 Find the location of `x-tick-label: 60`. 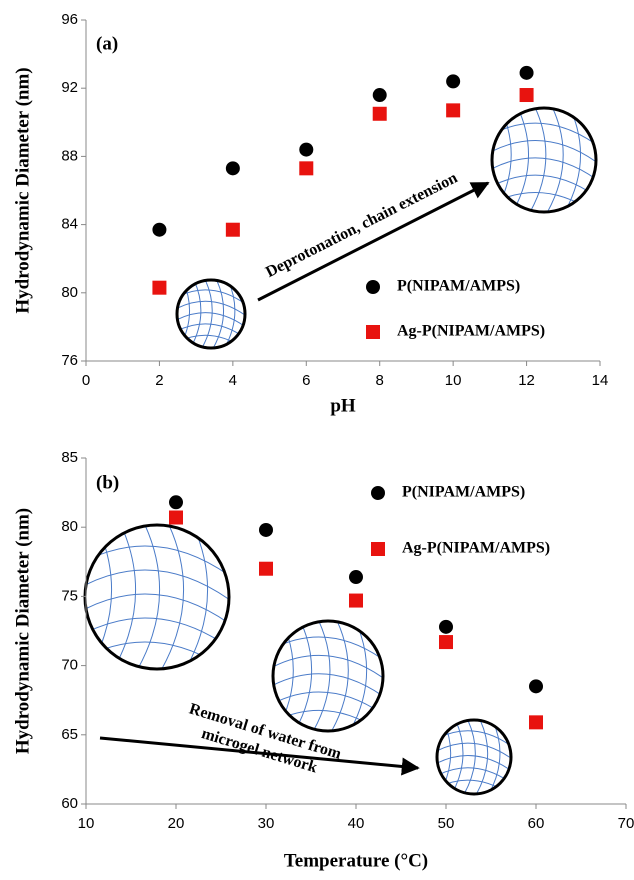

x-tick-label: 60 is located at coordinates (536, 823).